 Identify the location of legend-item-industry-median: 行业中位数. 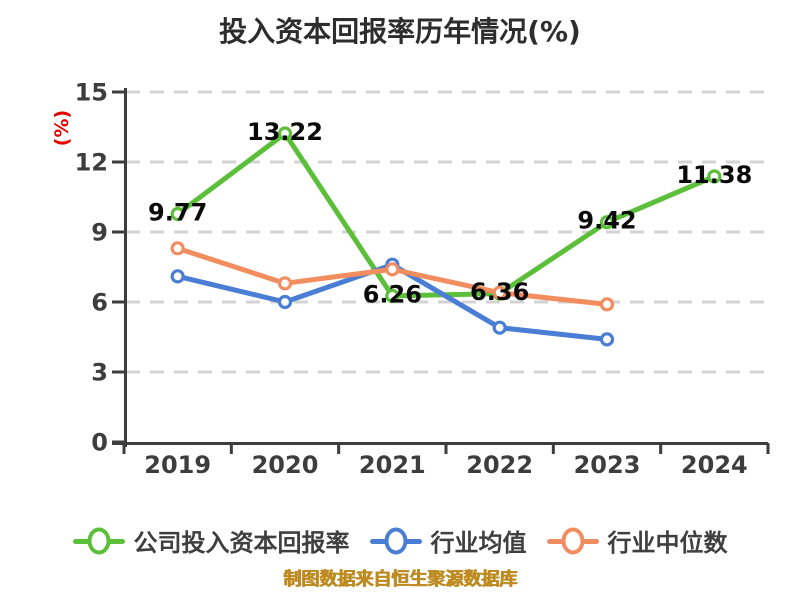
(637, 540).